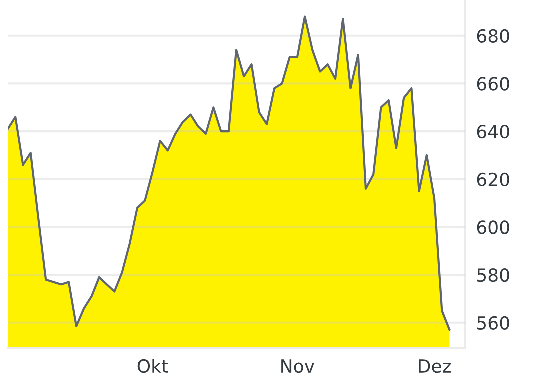 The height and width of the screenshot is (382, 558). Describe the element at coordinates (494, 323) in the screenshot. I see `y-tick-label: 560` at that location.